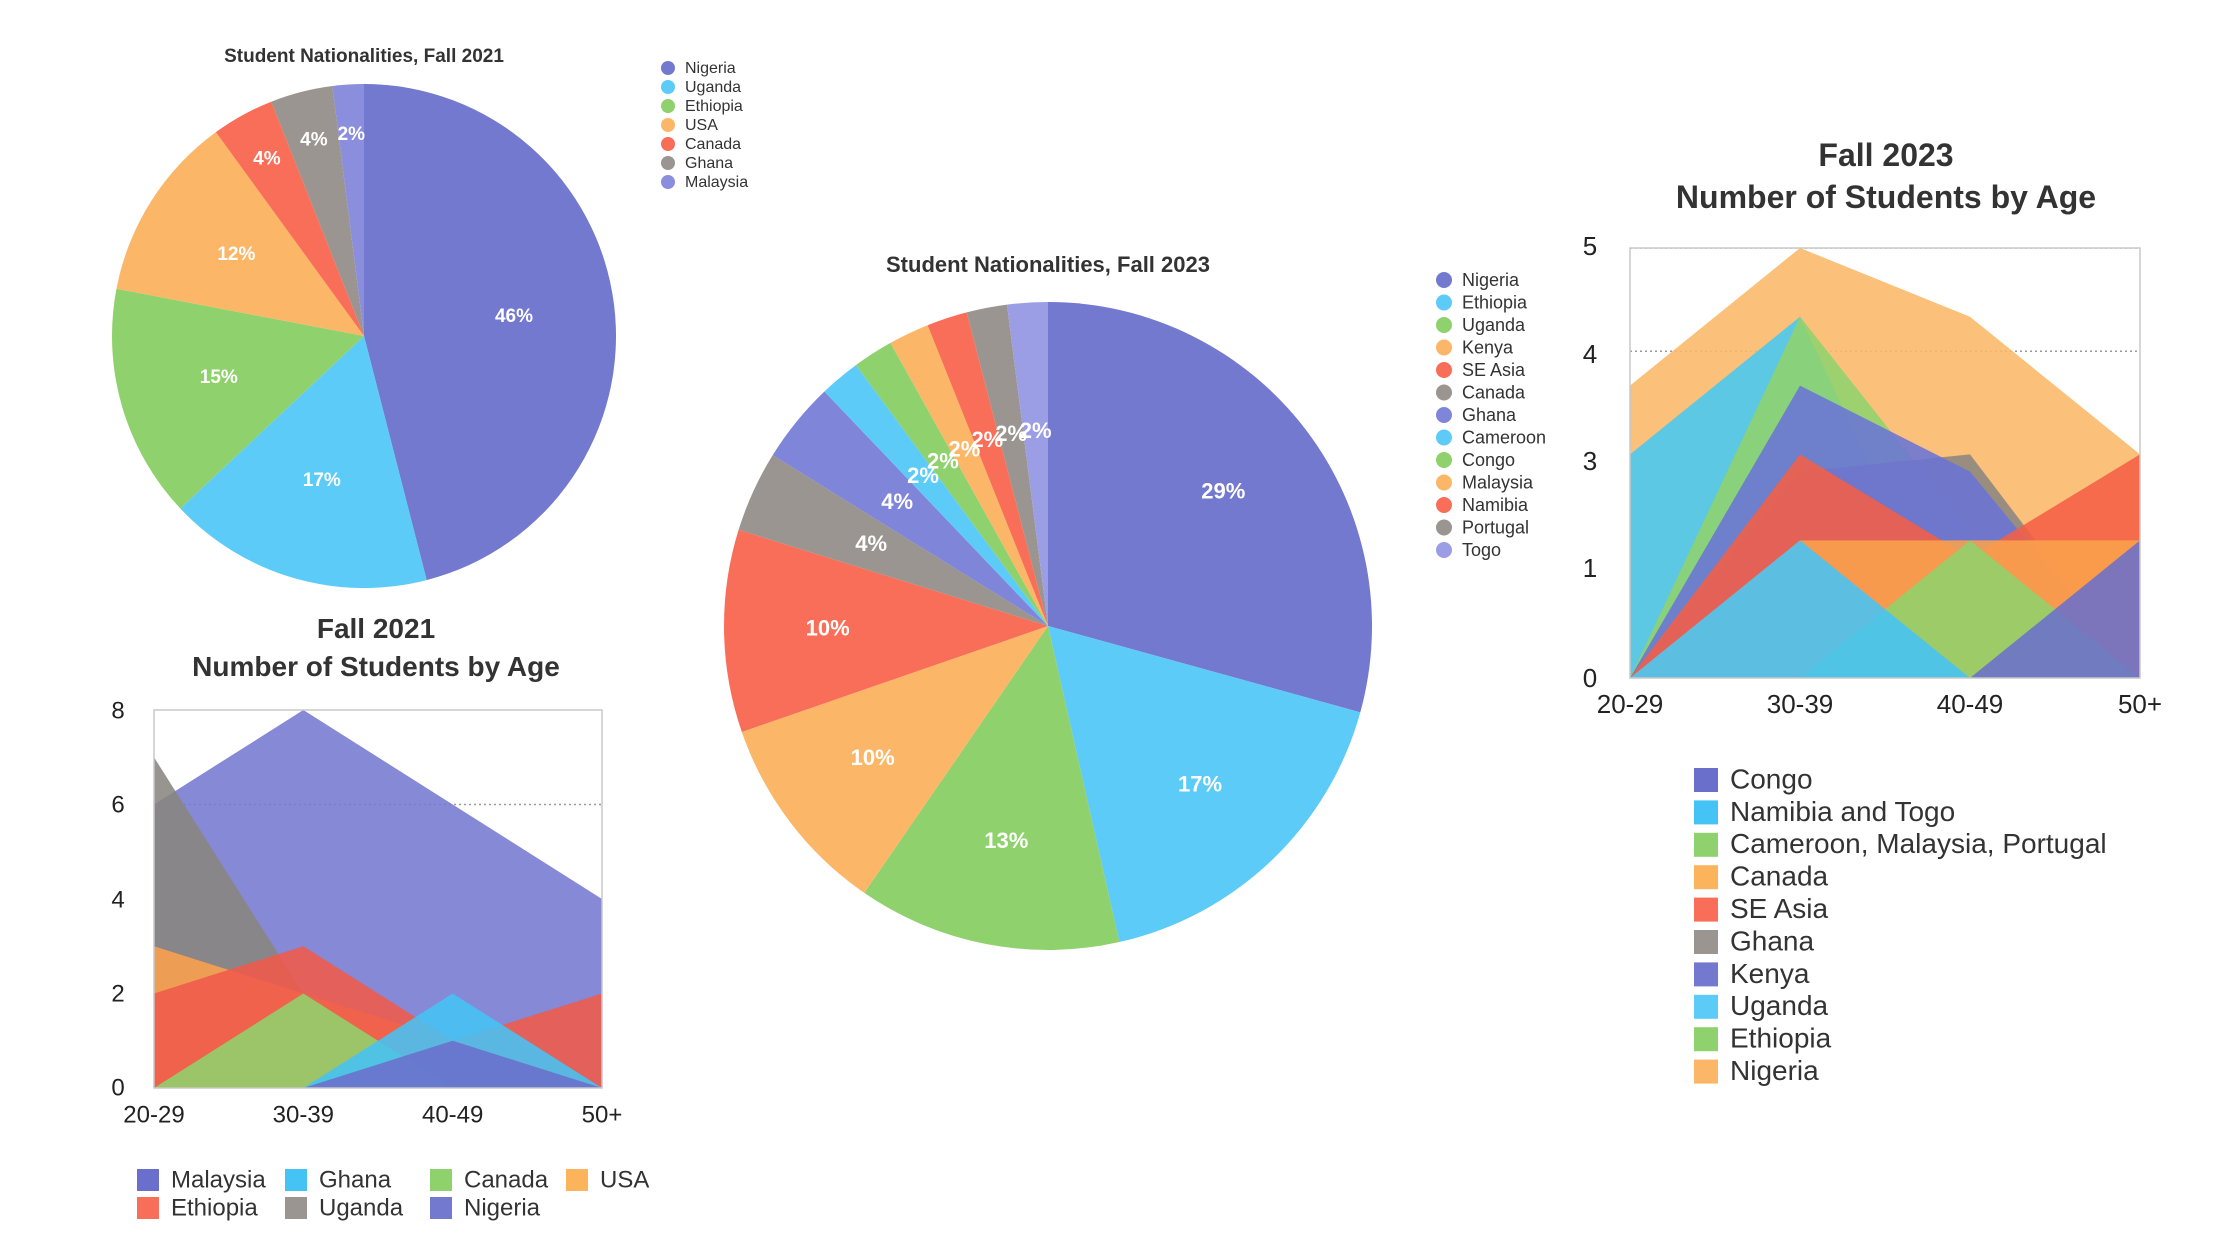 The height and width of the screenshot is (1260, 2240). What do you see at coordinates (348, 210) in the screenshot?
I see `pie-slice-malaysia` at bounding box center [348, 210].